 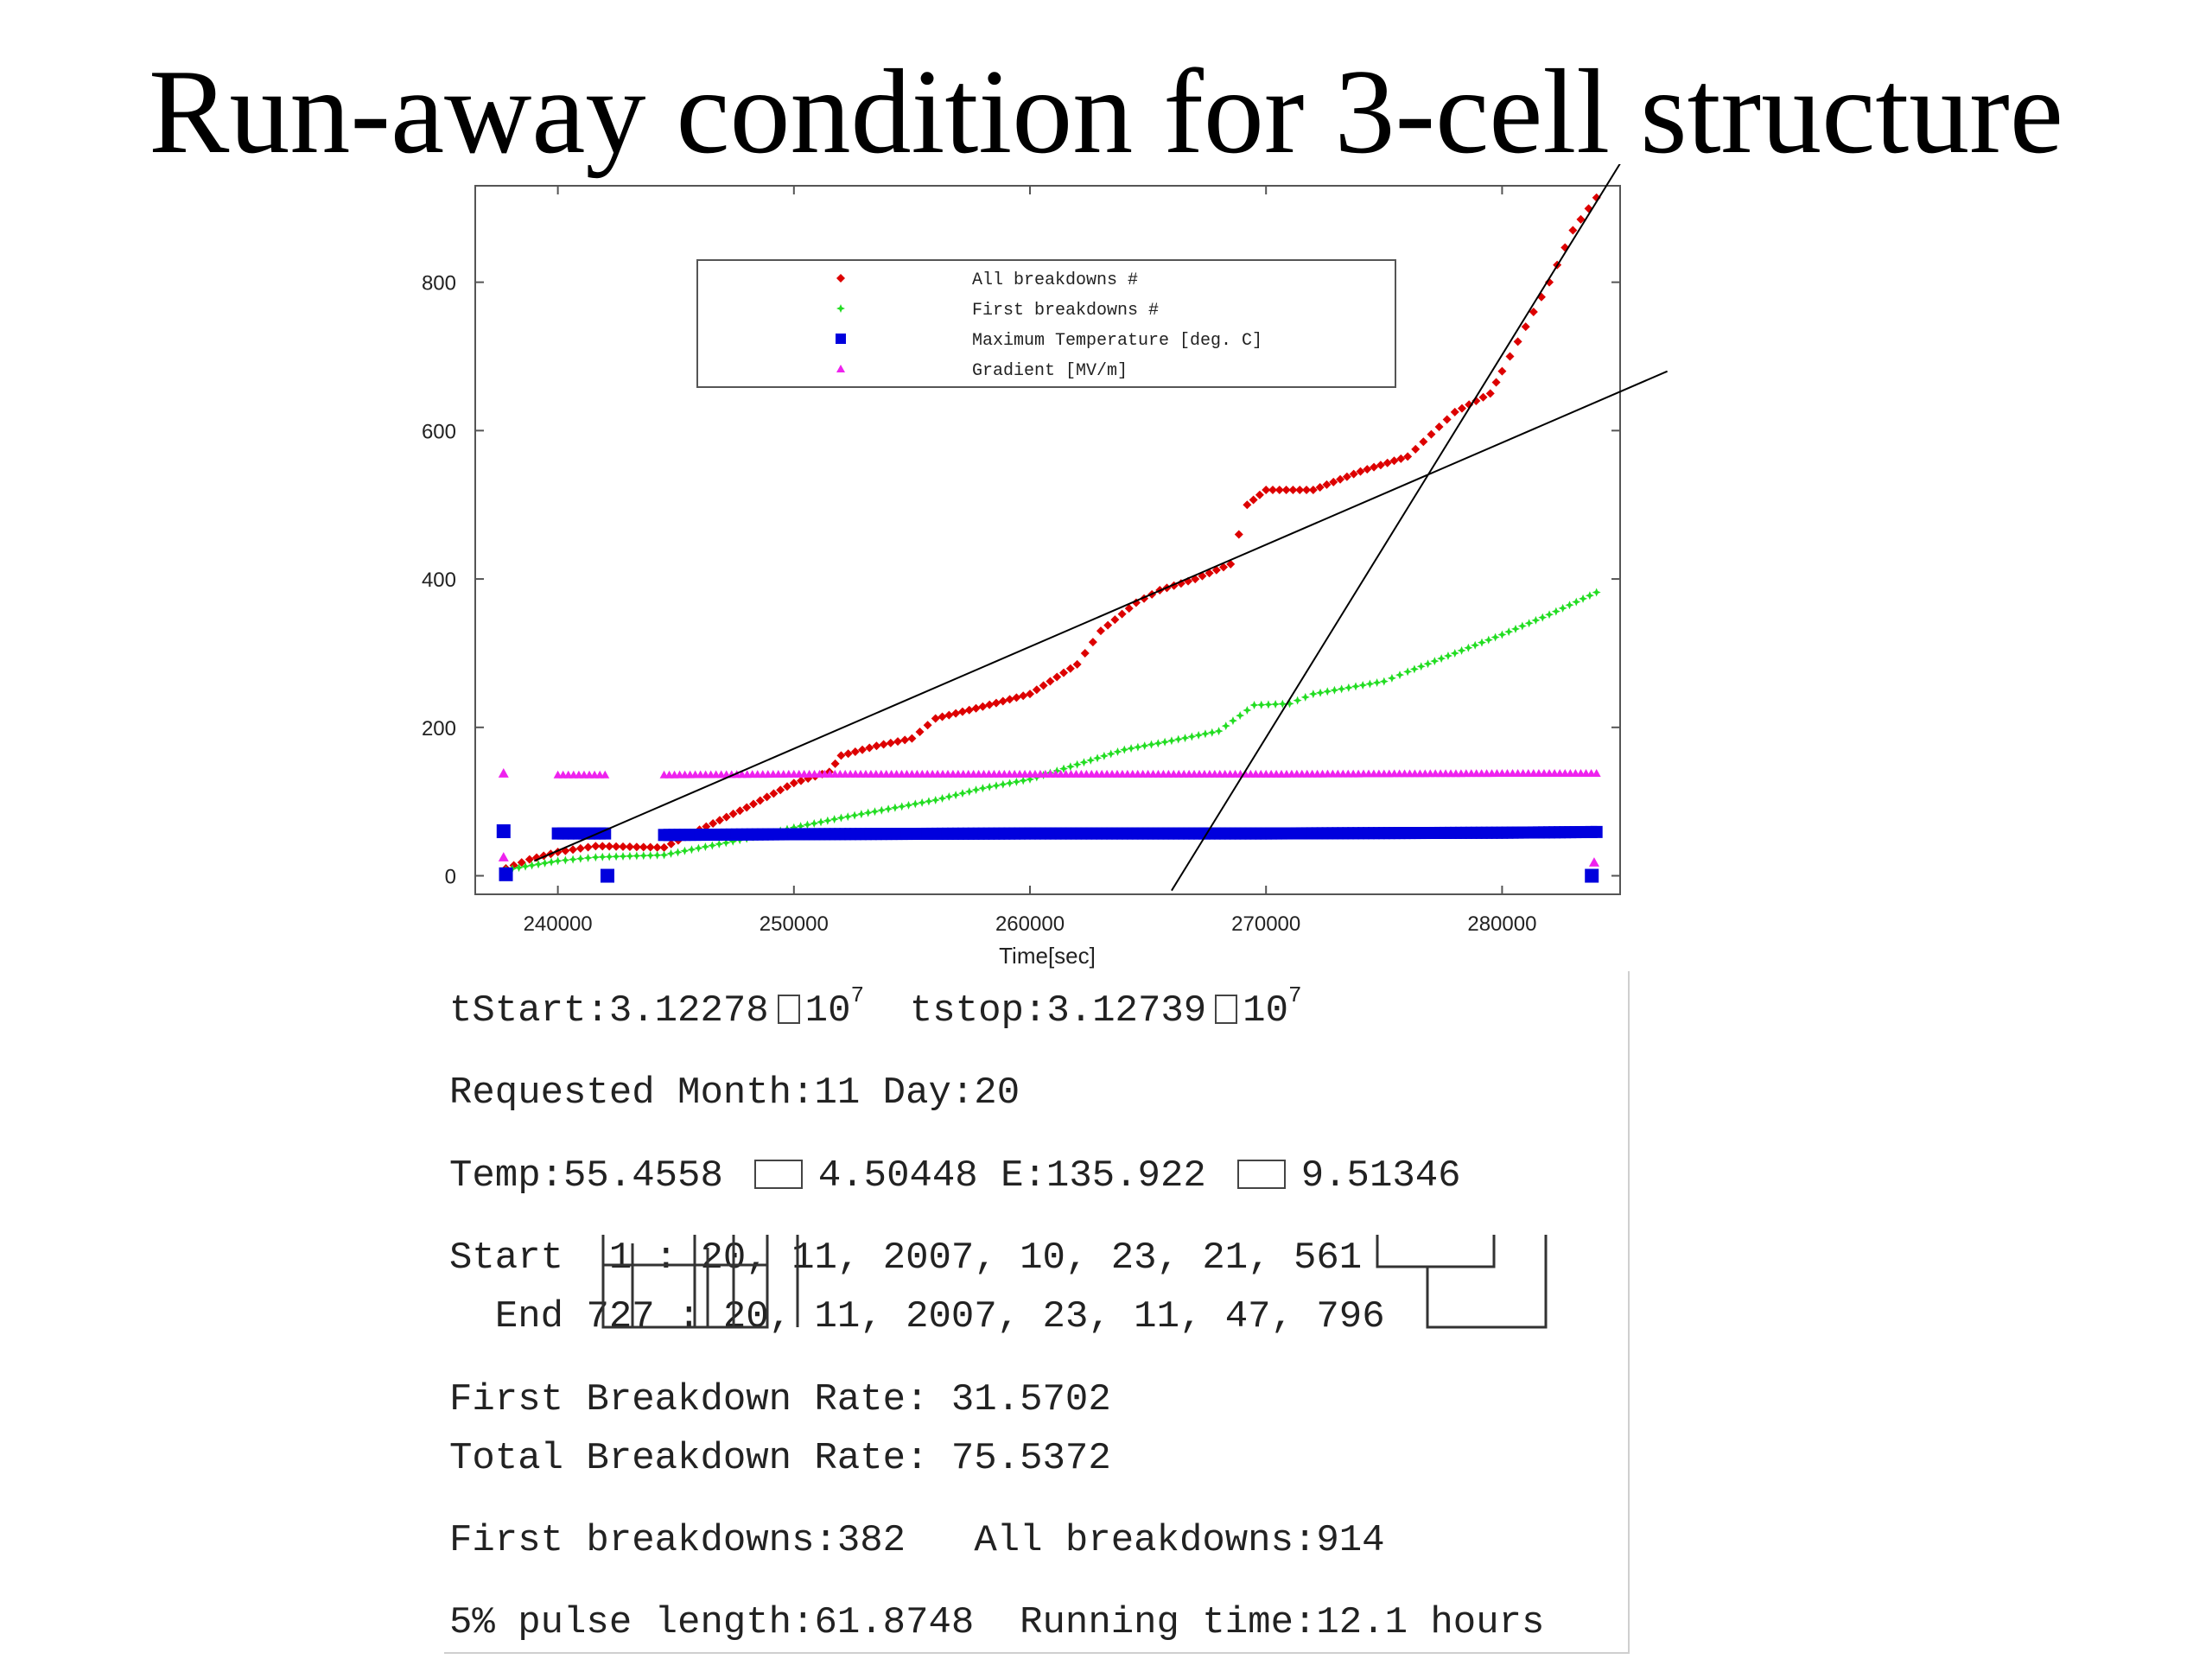 I want to click on first-breakdowns-count: First breakdowns:382, so click(x=677, y=1540).